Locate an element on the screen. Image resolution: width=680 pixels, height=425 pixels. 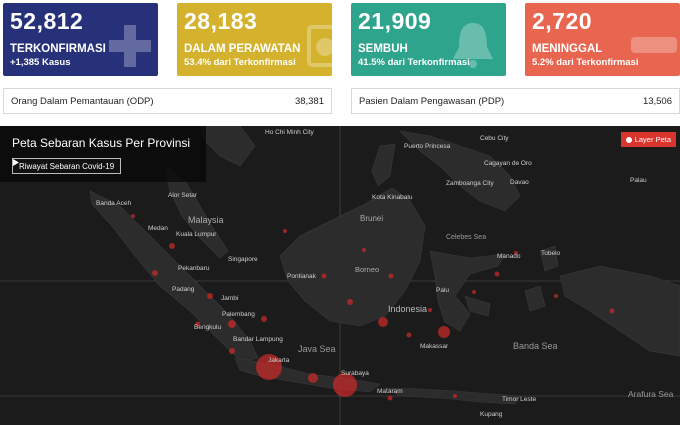
layer-button: Layer Peta is located at coordinates (648, 139).